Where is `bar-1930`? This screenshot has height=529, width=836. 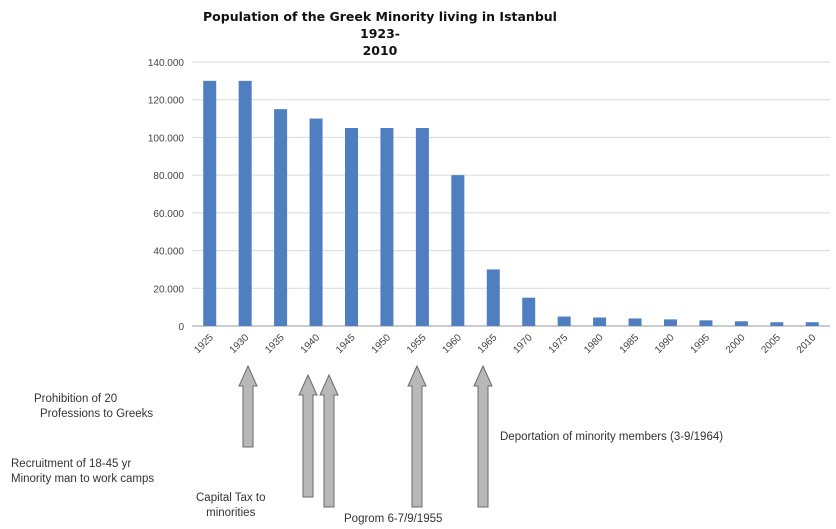 bar-1930 is located at coordinates (245, 203).